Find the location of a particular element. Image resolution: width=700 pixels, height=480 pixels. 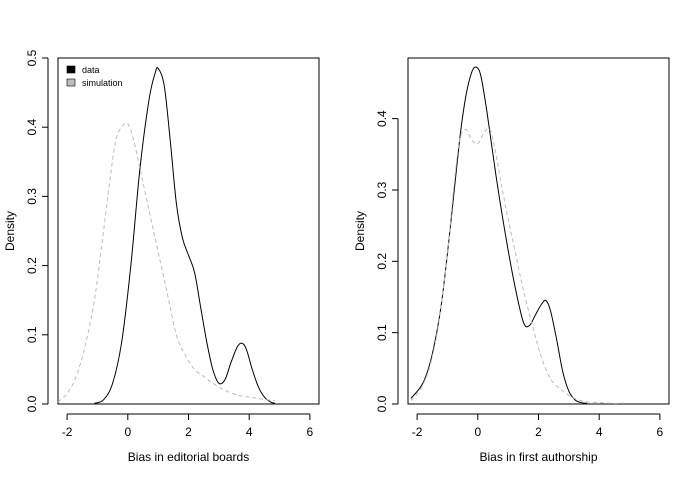

x-axis-title: Bias in first authorship is located at coordinates (538, 457).